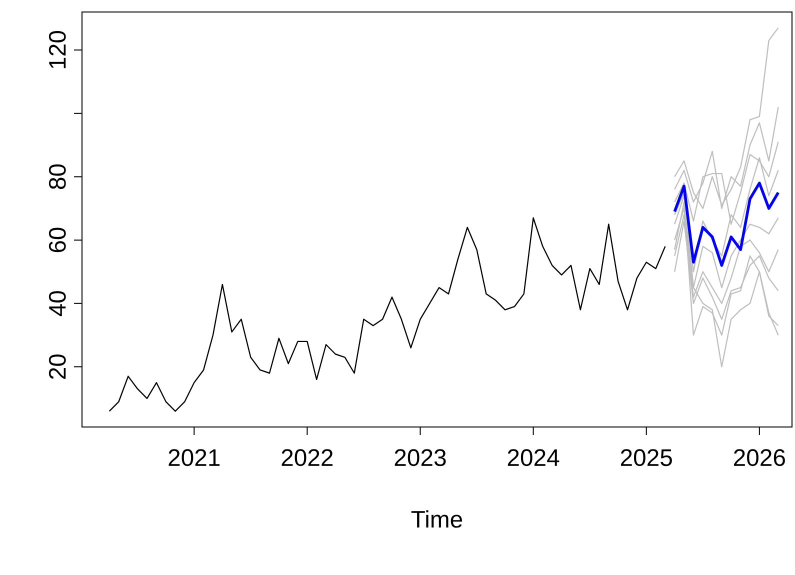 The height and width of the screenshot is (575, 795). I want to click on x-axis-title: Time, so click(436, 519).